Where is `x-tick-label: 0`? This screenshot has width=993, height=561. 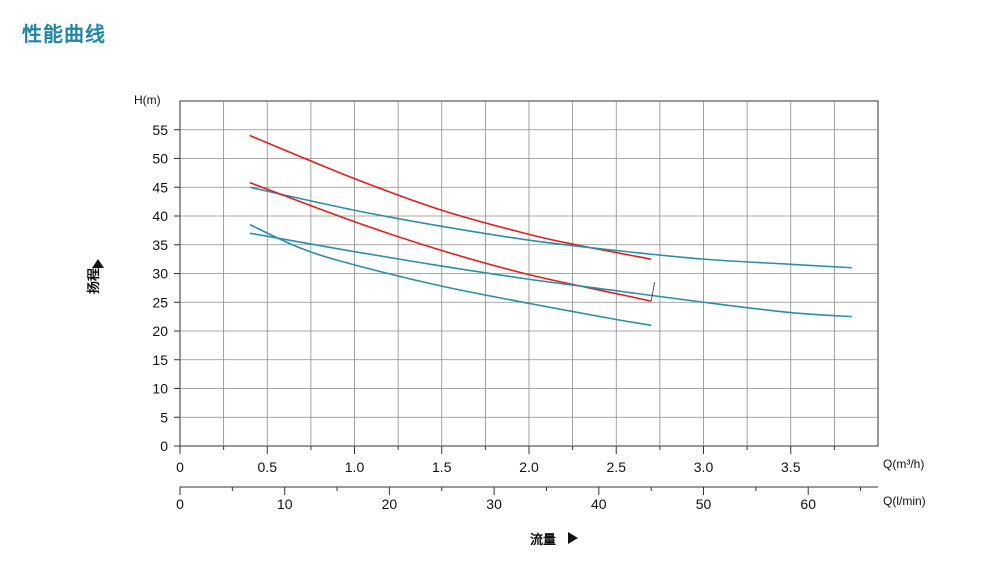 x-tick-label: 0 is located at coordinates (180, 467).